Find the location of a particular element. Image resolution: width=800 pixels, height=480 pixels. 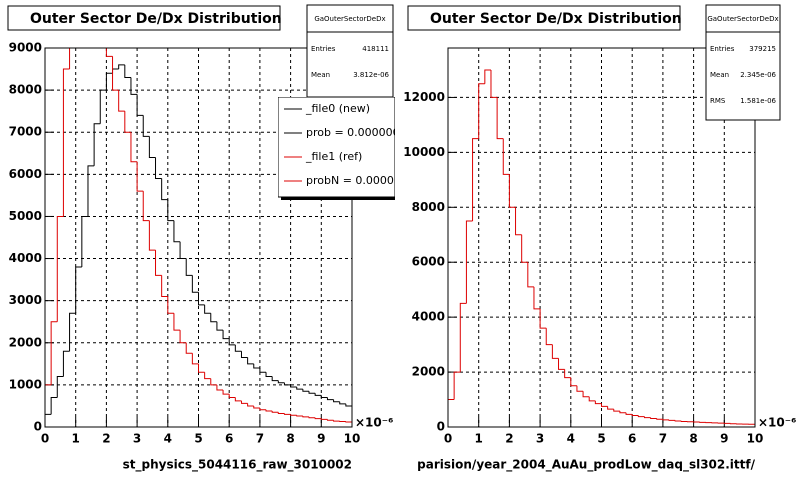

y-tick-label: 7000 is located at coordinates (25, 132).